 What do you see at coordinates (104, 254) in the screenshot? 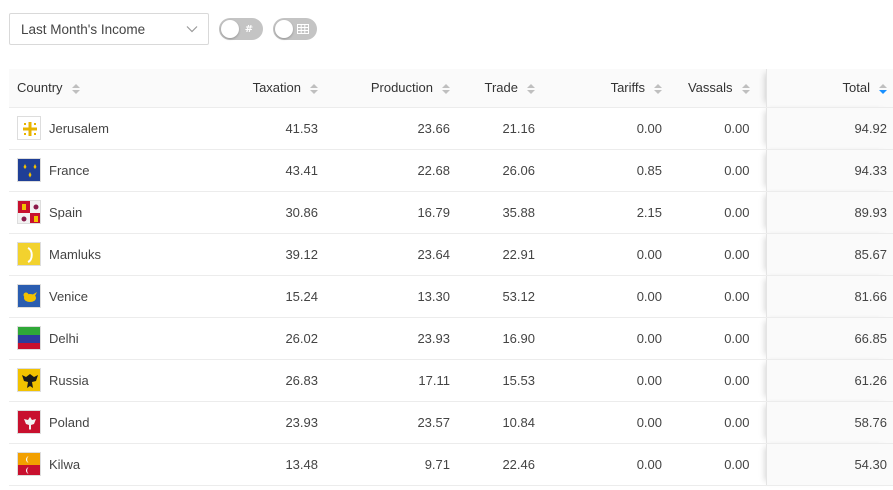
I see `country-cell: Mamluks` at bounding box center [104, 254].